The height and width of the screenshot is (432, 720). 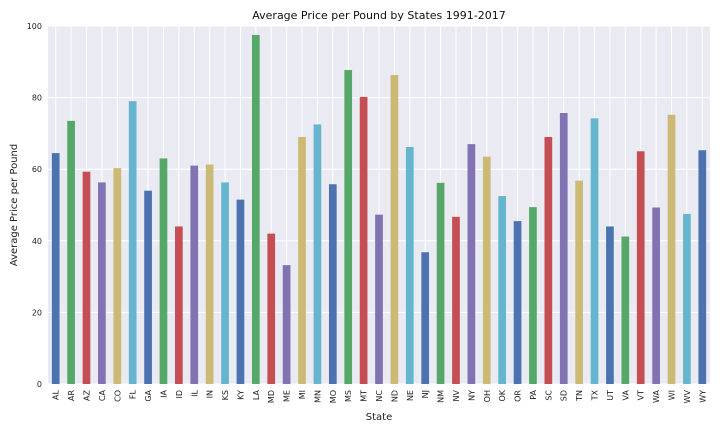 What do you see at coordinates (502, 290) in the screenshot?
I see `bar-ok` at bounding box center [502, 290].